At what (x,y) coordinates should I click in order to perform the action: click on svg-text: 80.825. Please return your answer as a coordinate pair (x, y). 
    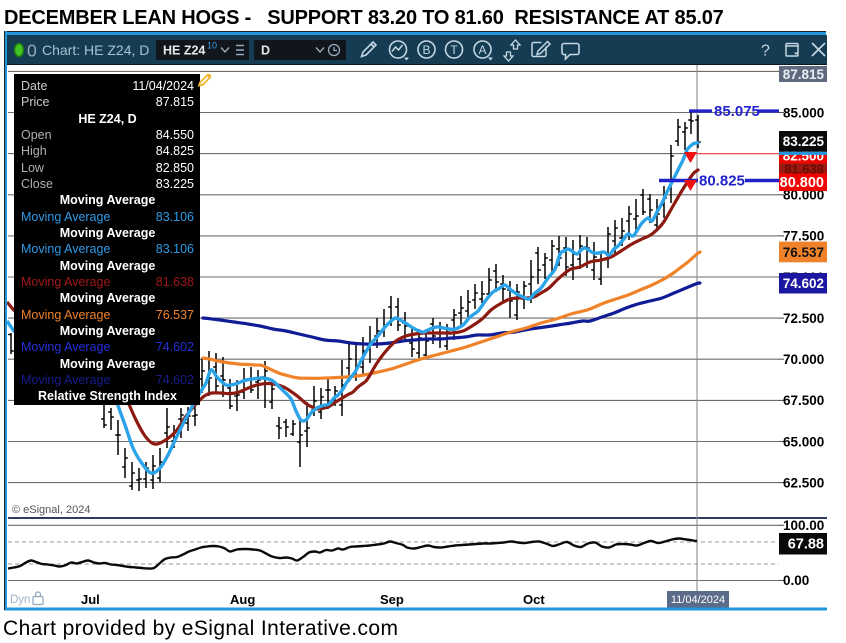
    Looking at the image, I should click on (722, 181).